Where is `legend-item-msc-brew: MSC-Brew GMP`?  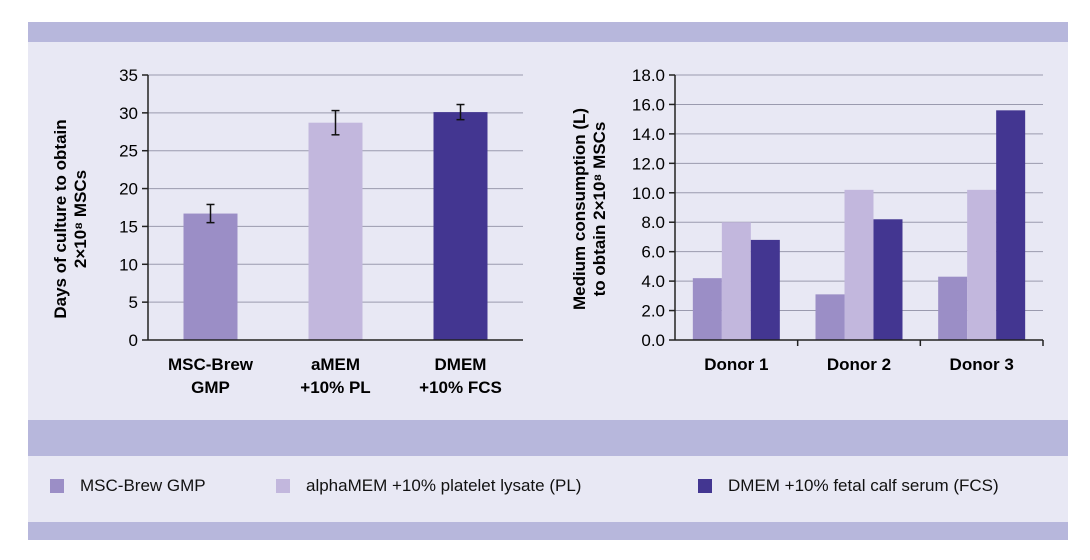 legend-item-msc-brew: MSC-Brew GMP is located at coordinates (128, 486).